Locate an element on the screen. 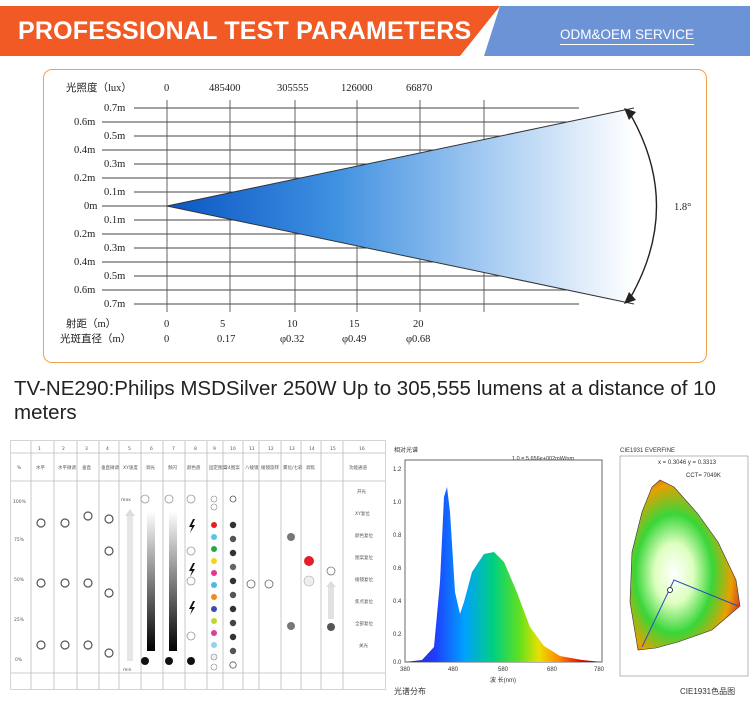 This screenshot has width=750, height=709. spectrum-title: 相对光谱 is located at coordinates (406, 450).